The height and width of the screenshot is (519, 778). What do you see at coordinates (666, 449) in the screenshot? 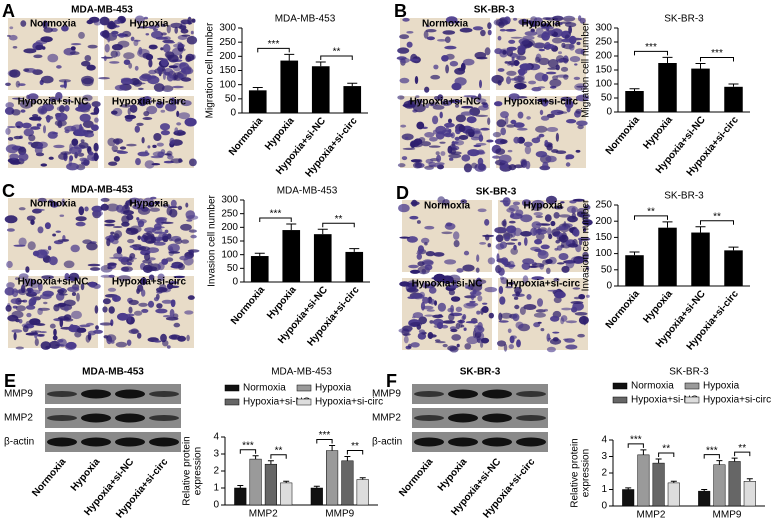
I see `significance-label: **` at bounding box center [666, 449].